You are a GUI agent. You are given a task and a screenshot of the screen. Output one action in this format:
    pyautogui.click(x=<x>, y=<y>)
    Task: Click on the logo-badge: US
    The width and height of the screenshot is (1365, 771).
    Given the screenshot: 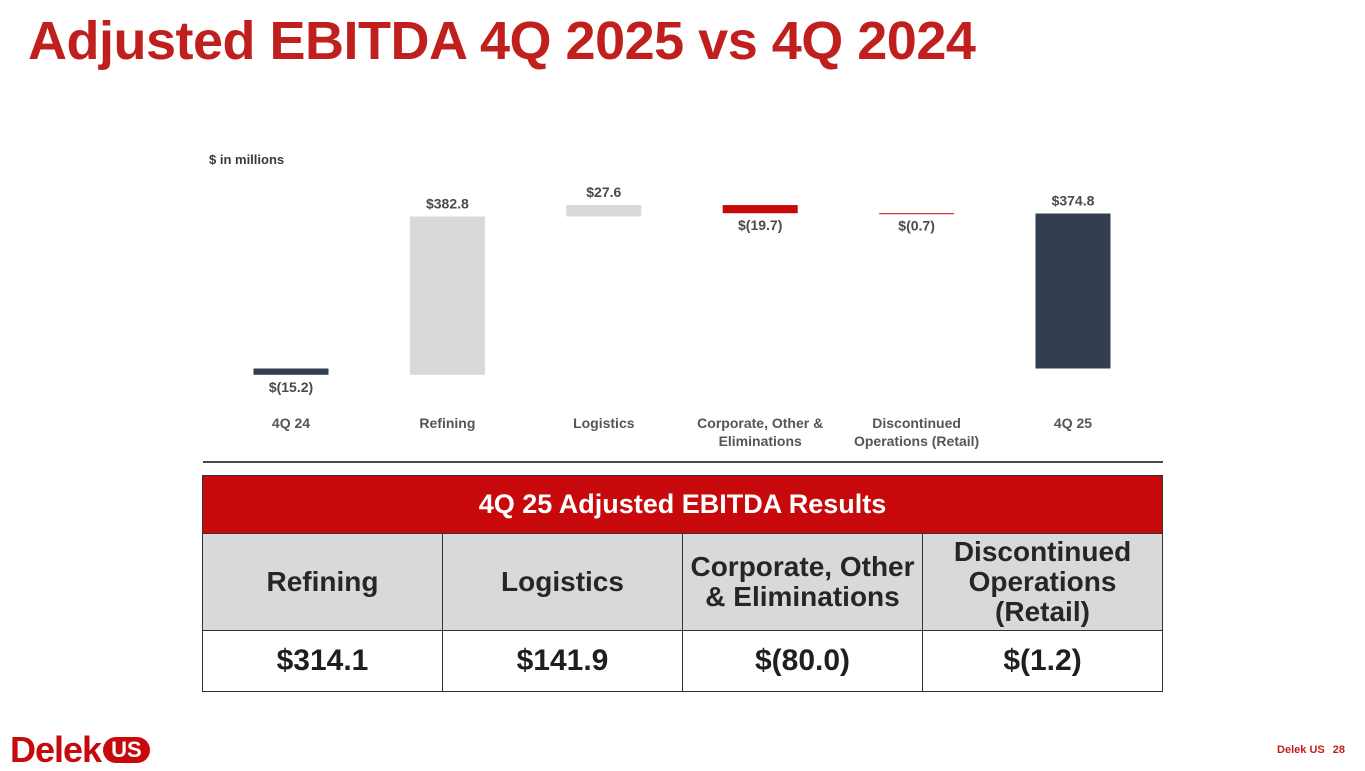 What is the action you would take?
    pyautogui.click(x=126, y=750)
    